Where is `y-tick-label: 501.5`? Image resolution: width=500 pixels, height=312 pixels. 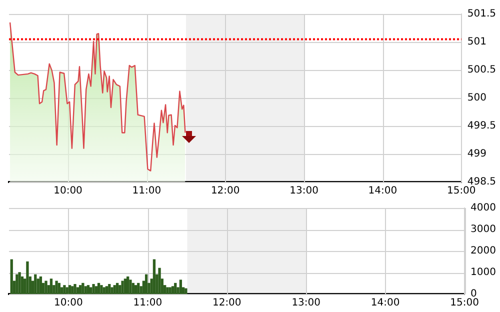 y-tick-label: 501.5 is located at coordinates (481, 14).